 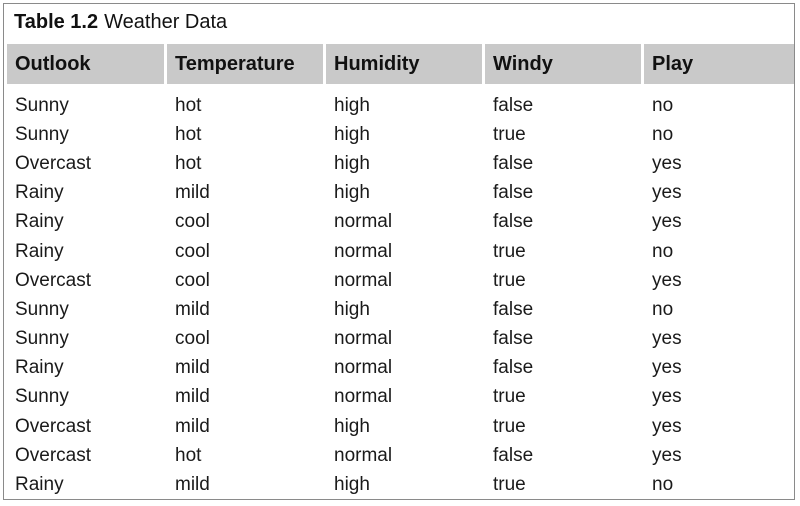 I want to click on table-row: Rainy cool normal true no, so click(x=400, y=251).